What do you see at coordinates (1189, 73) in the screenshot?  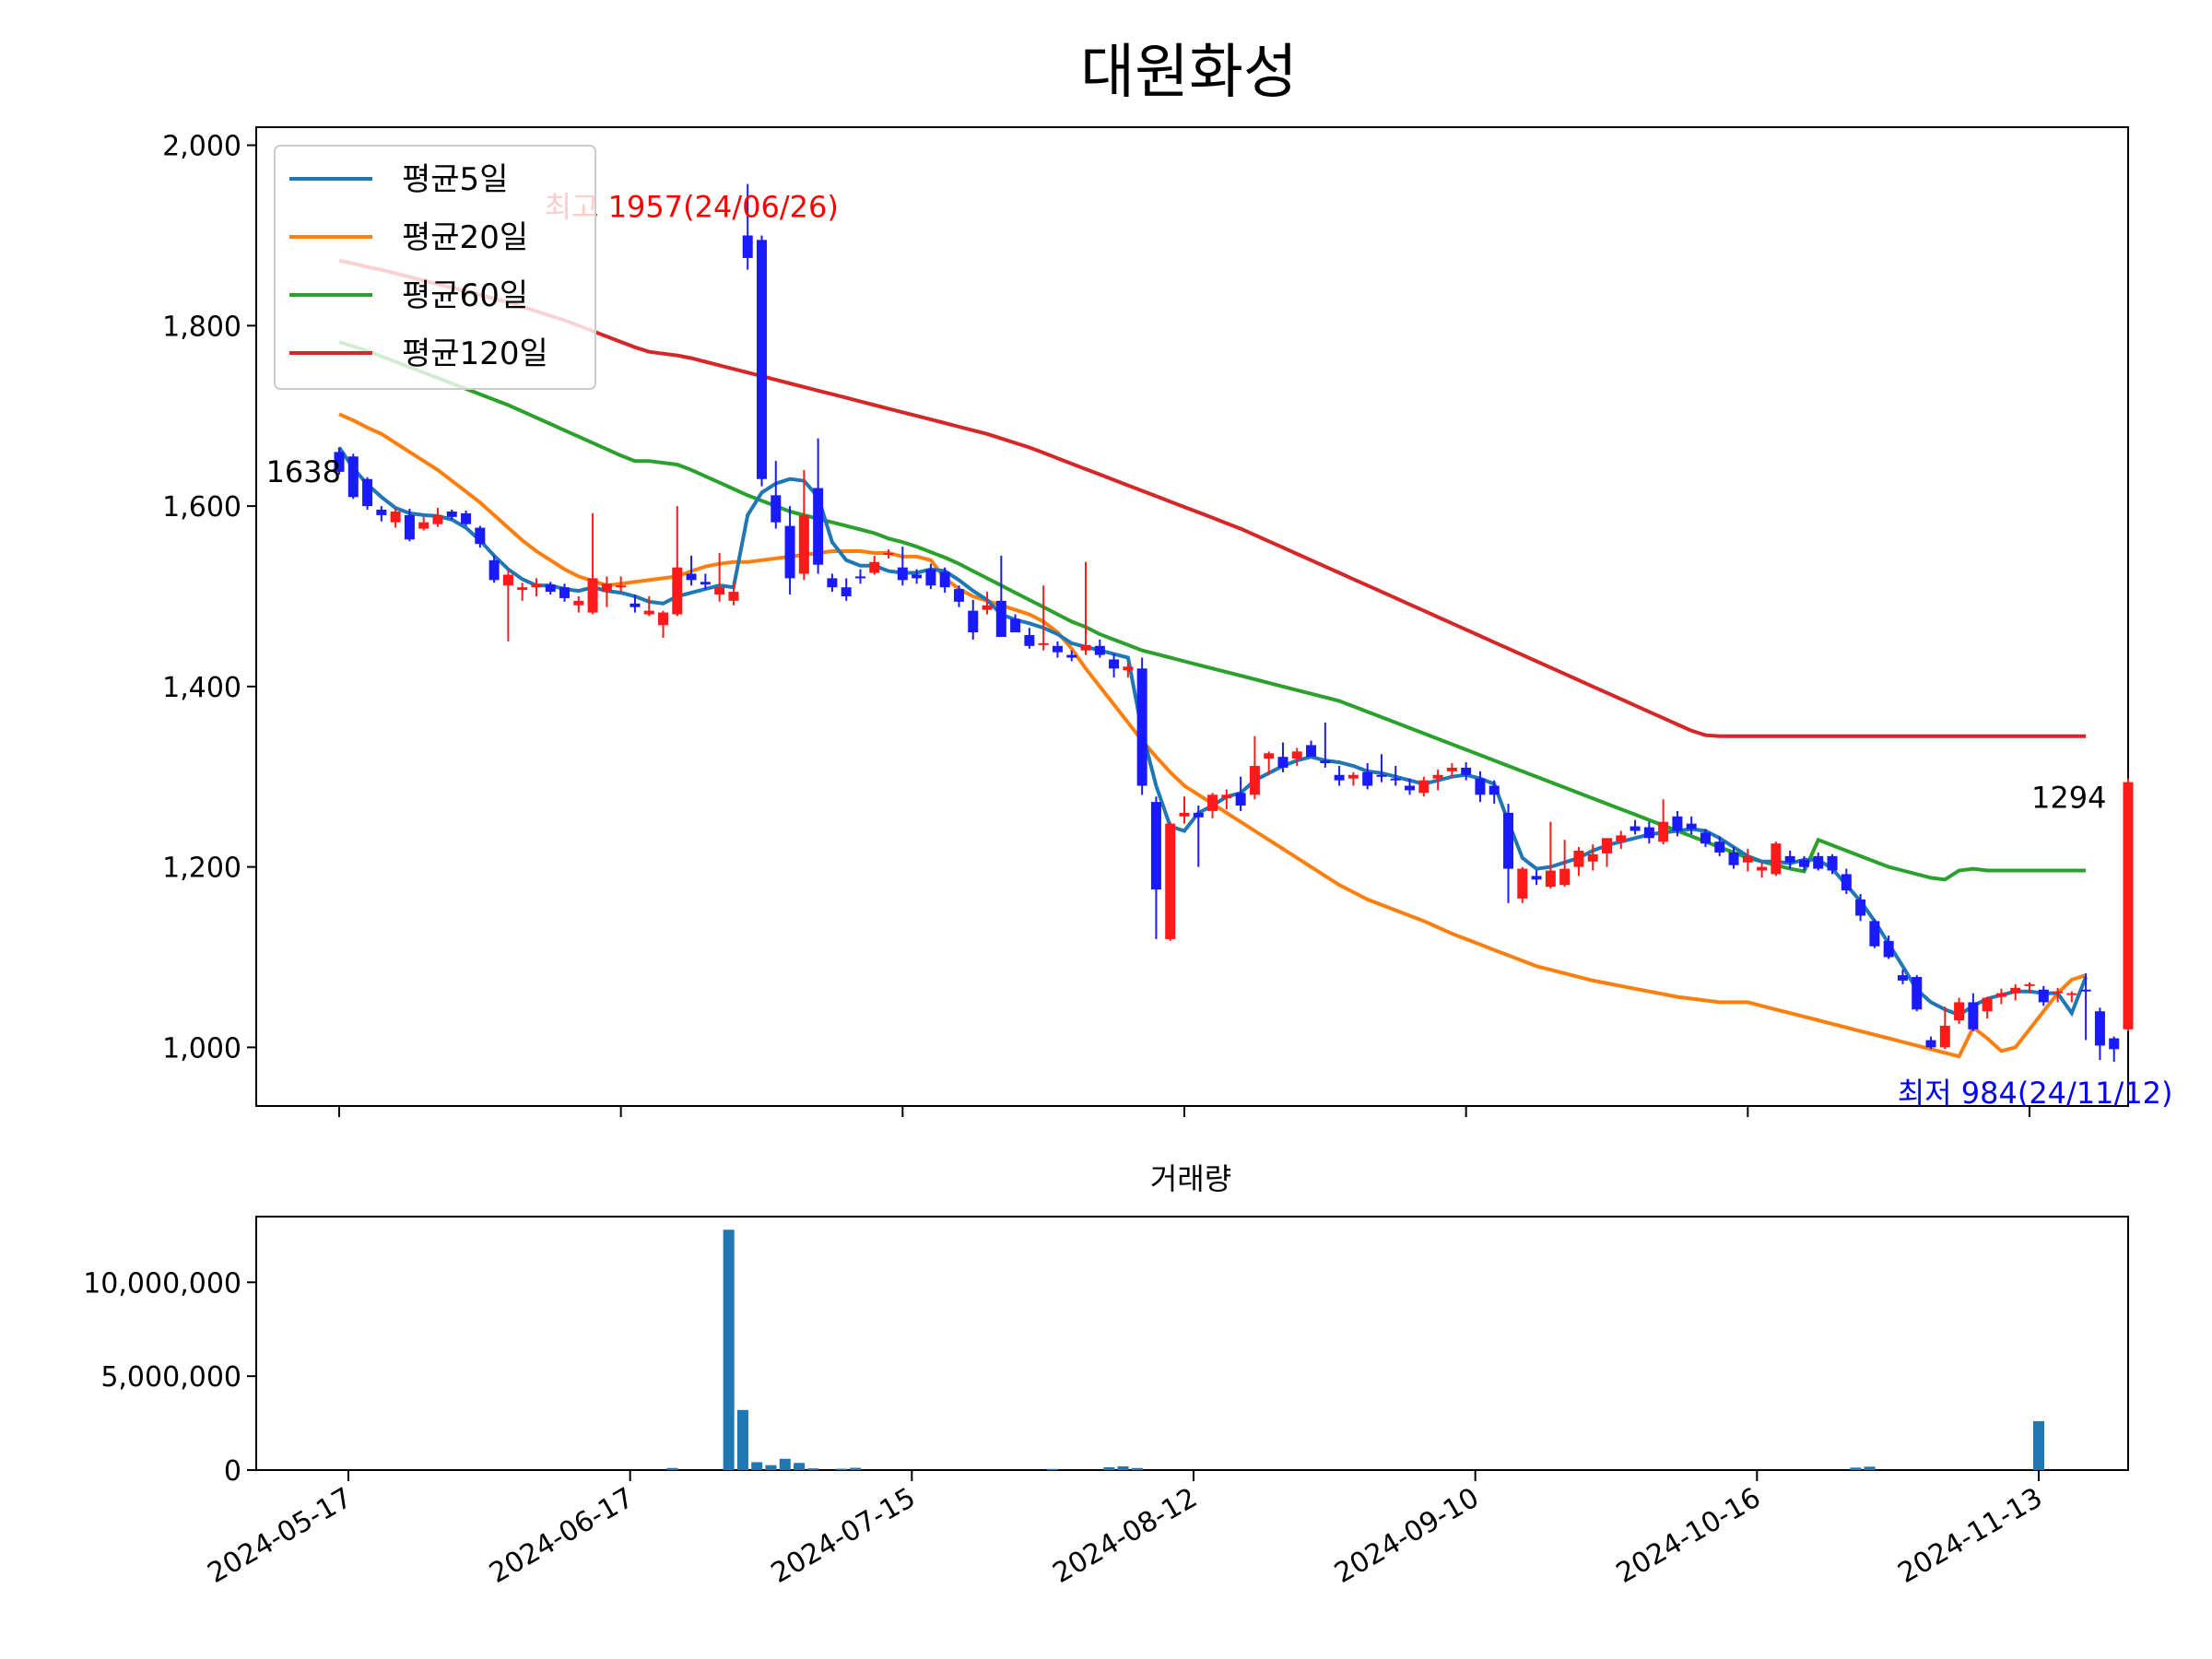 I see `chart-title: 대원화성` at bounding box center [1189, 73].